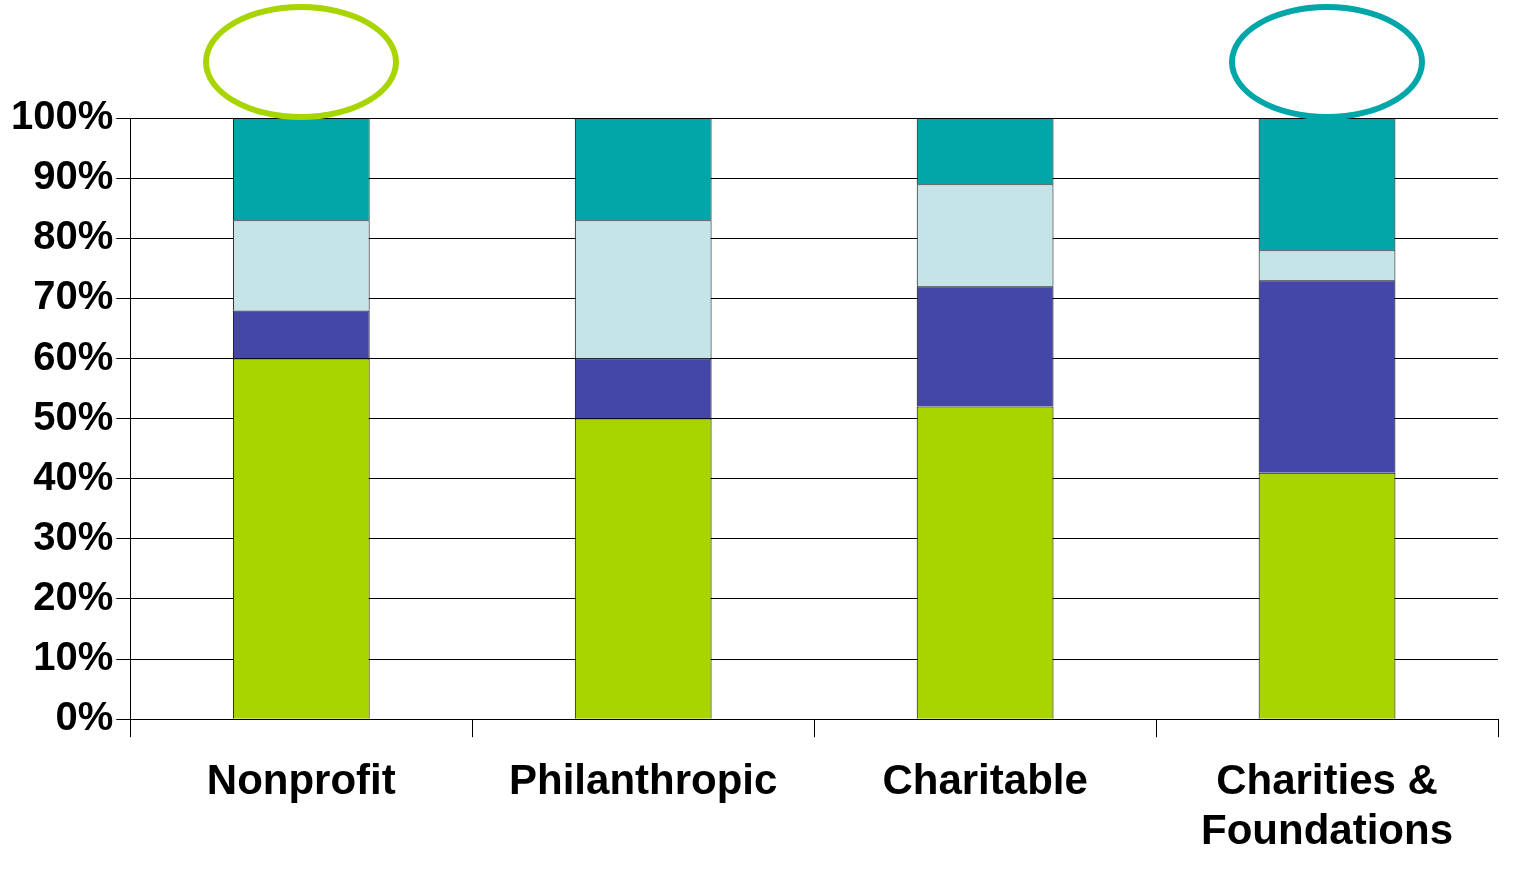 The height and width of the screenshot is (882, 1517). I want to click on x-tick-label: Nonprofit, so click(301, 779).